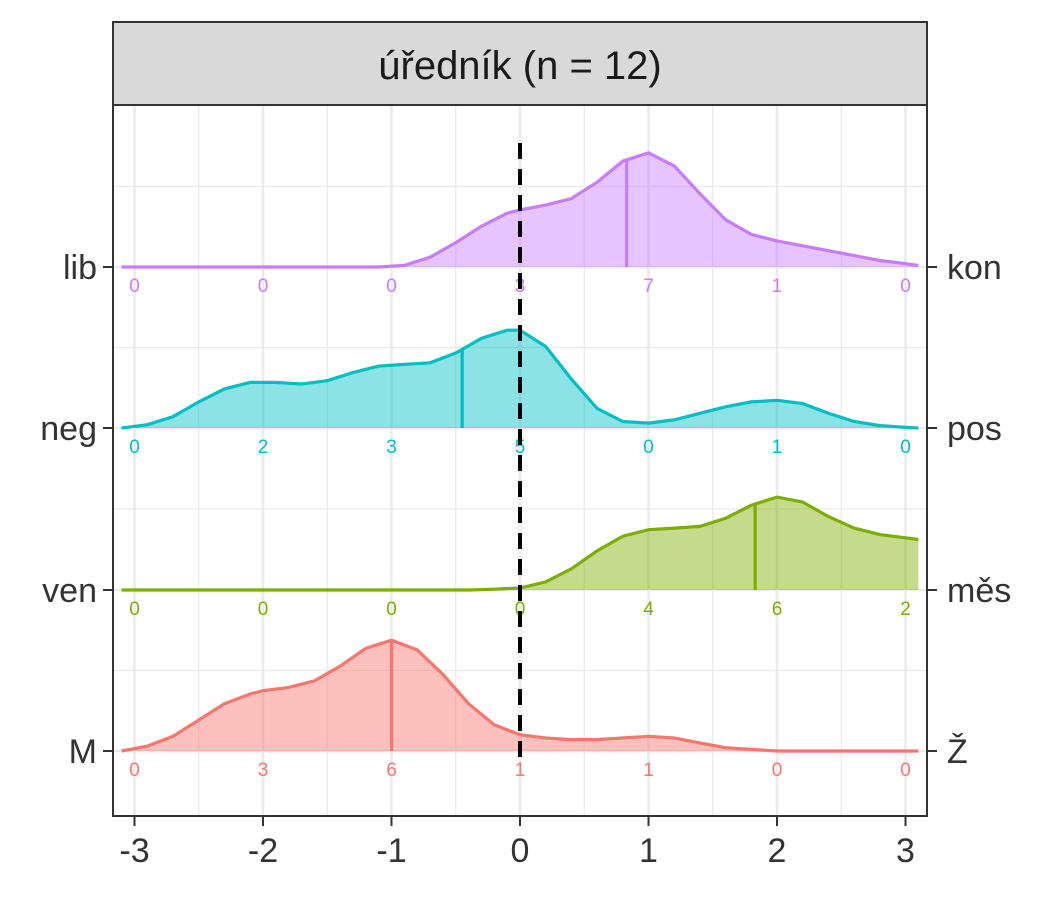  I want to click on density-line-ven, so click(520, 543).